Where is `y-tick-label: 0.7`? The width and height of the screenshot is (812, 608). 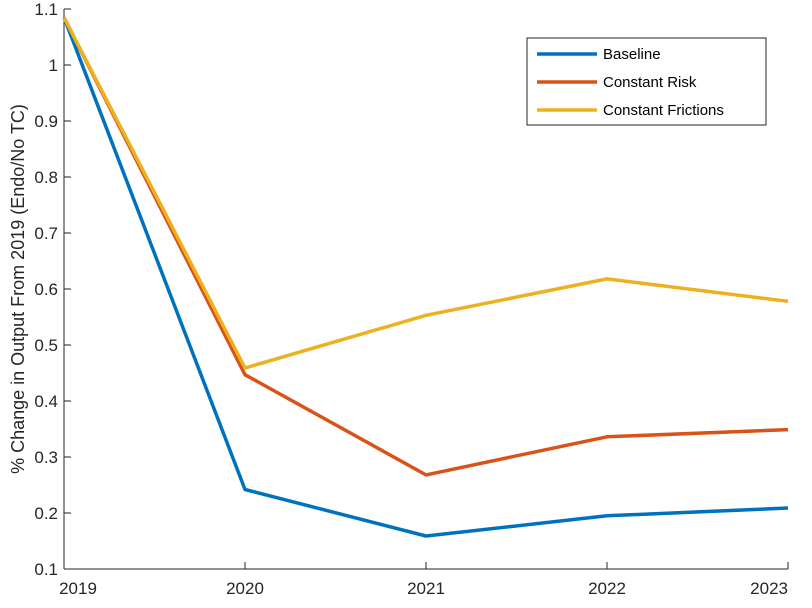 y-tick-label: 0.7 is located at coordinates (46, 233).